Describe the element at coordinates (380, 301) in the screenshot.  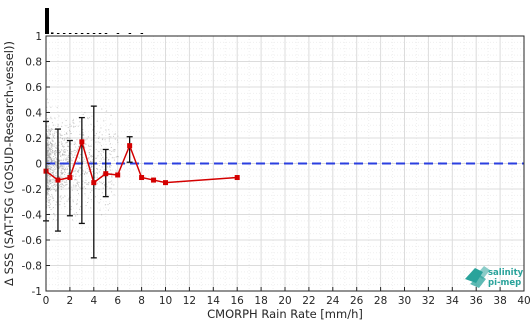
I see `x-tick-label: 28` at that location.